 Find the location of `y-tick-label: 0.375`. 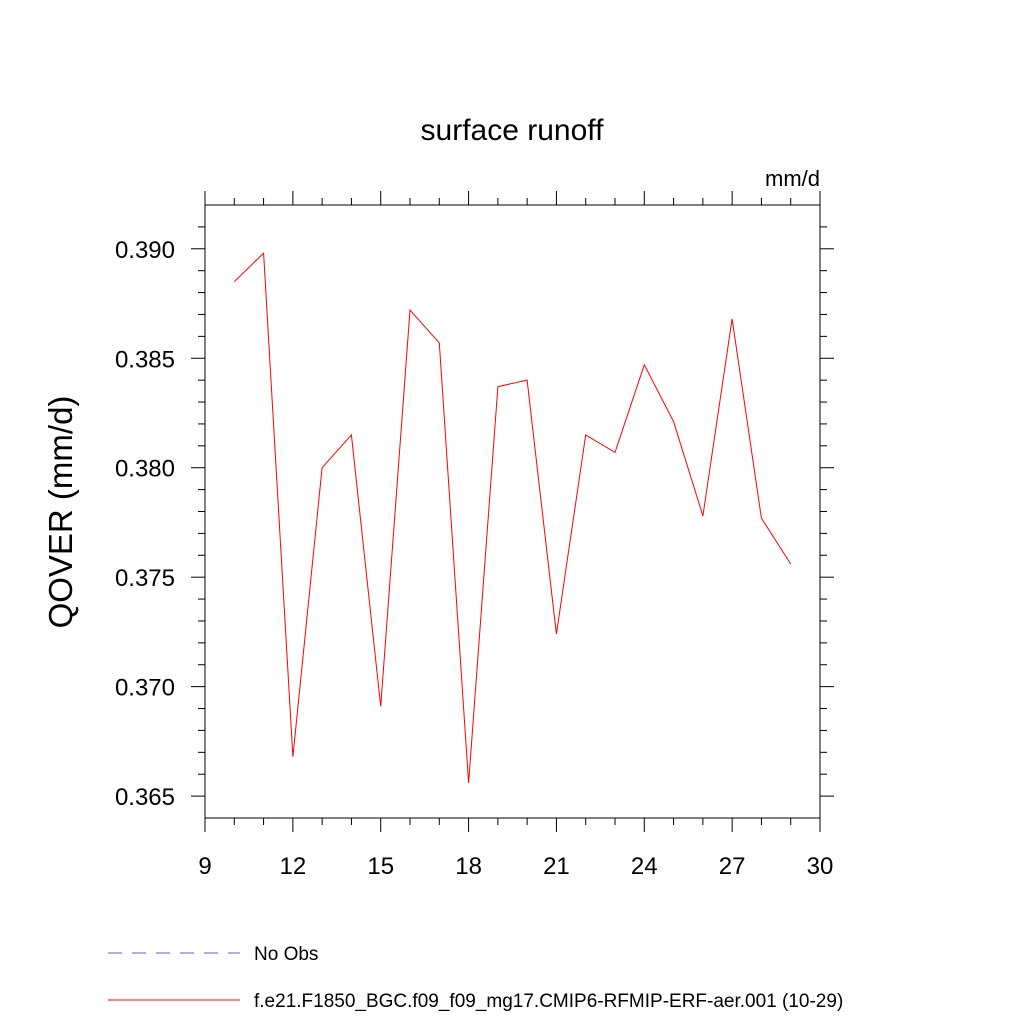

y-tick-label: 0.375 is located at coordinates (145, 578).